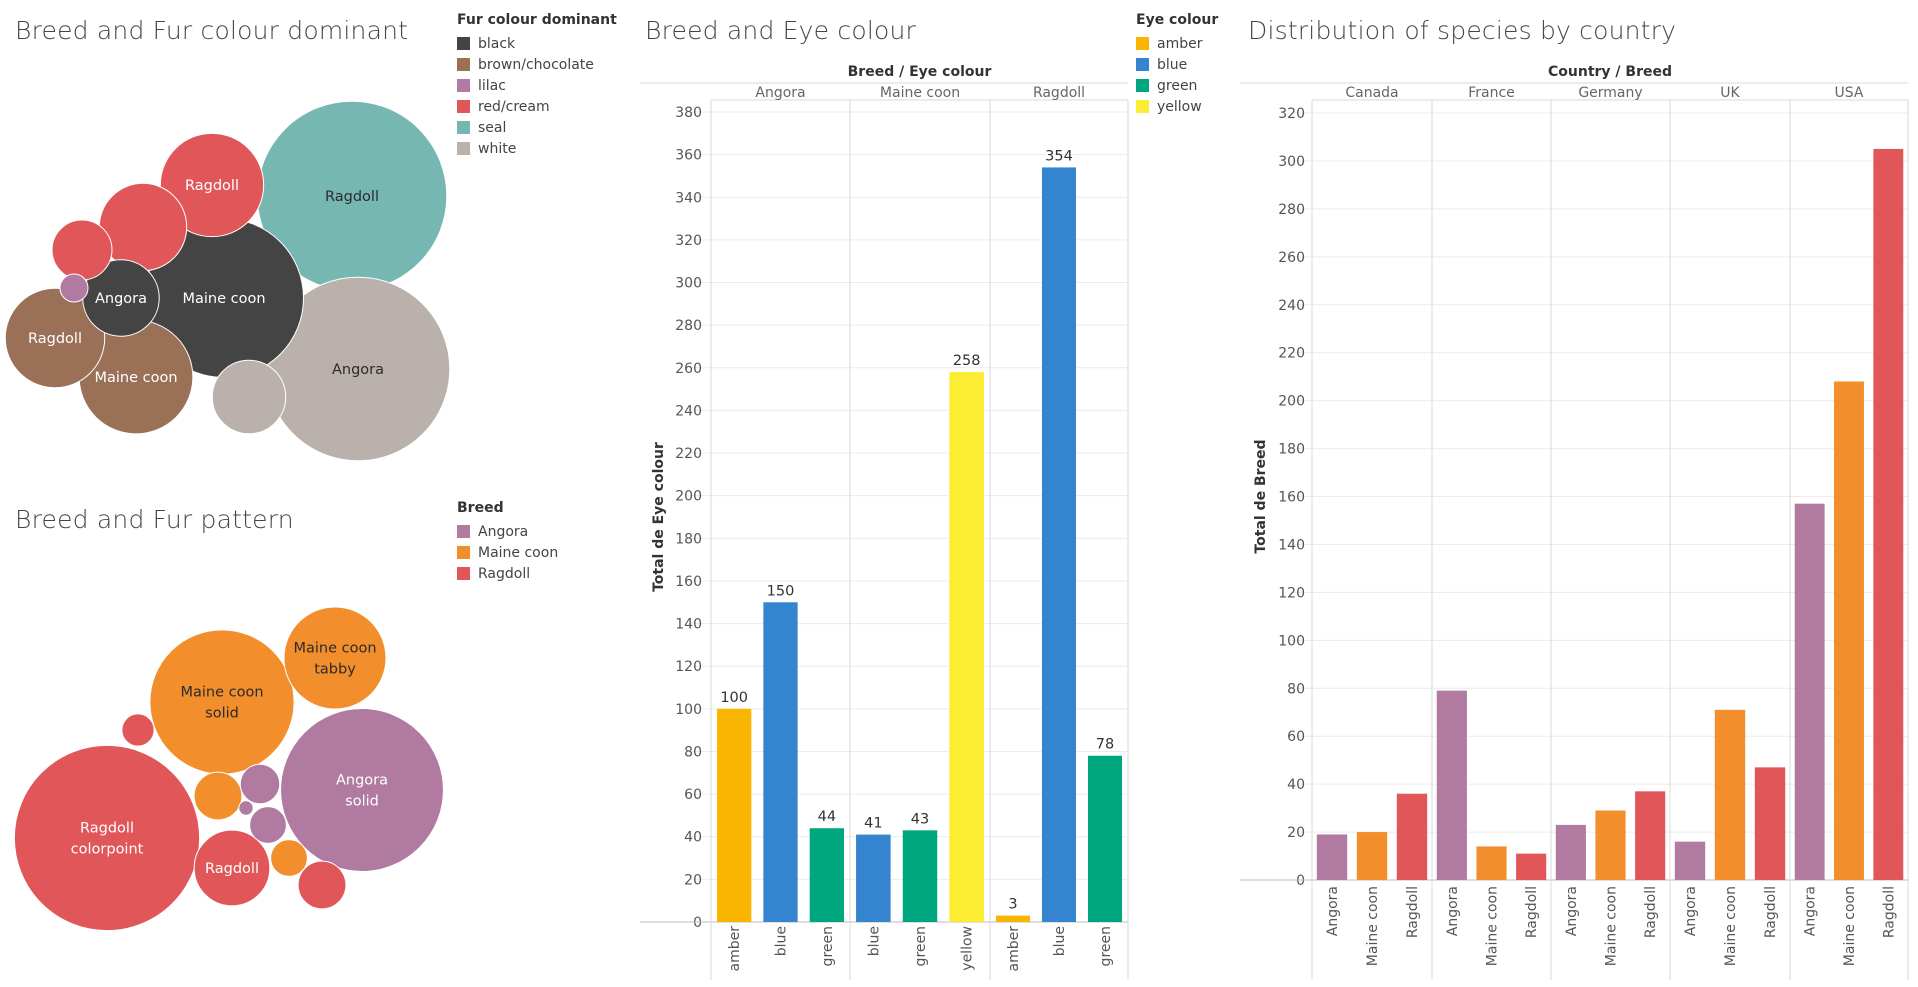 This screenshot has width=1918, height=987. I want to click on country-column-header: Country / Breed, so click(1610, 72).